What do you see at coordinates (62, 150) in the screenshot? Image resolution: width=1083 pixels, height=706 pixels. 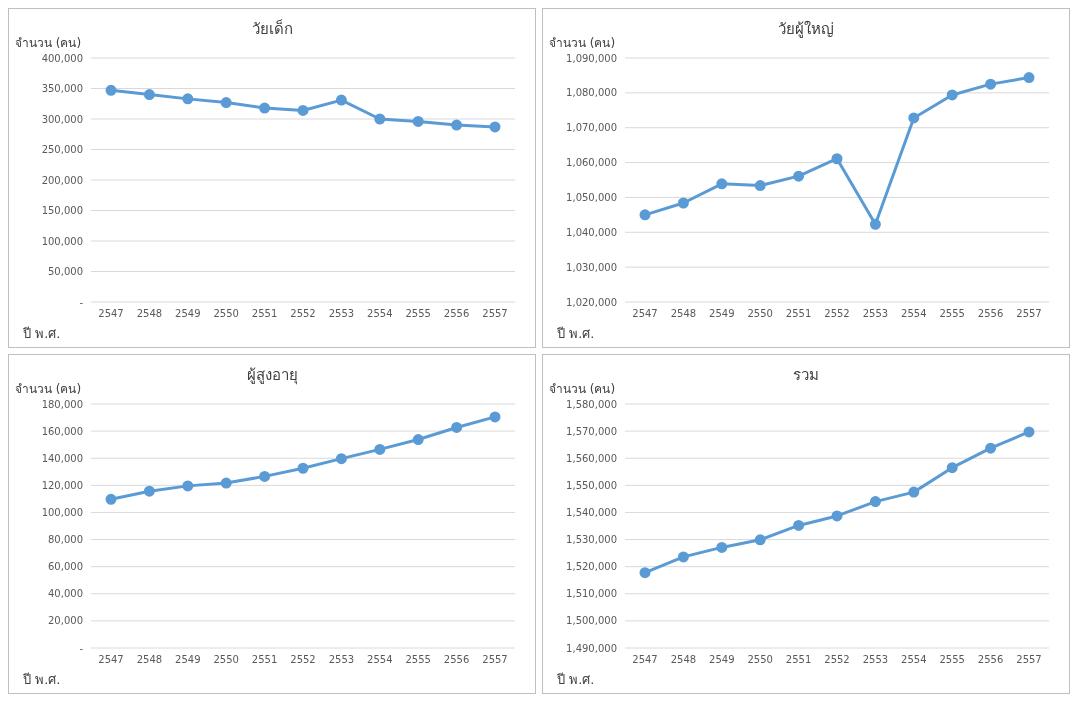 I see `y-tick-label: 250,000` at bounding box center [62, 150].